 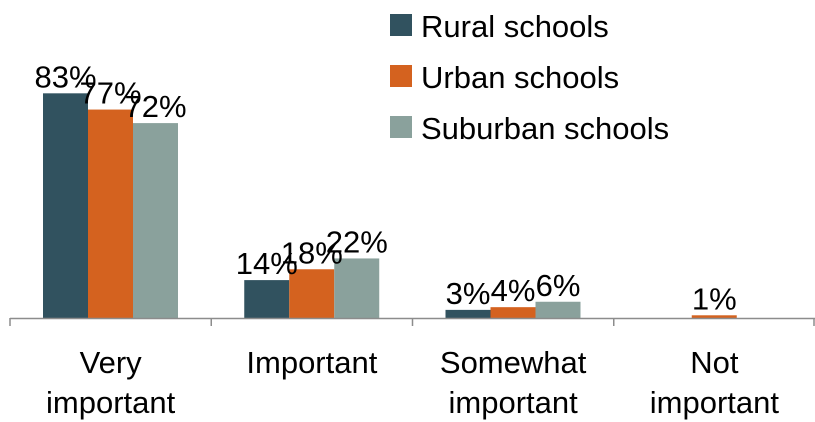 I want to click on legend-label-2: Suburban schools, so click(x=545, y=128).